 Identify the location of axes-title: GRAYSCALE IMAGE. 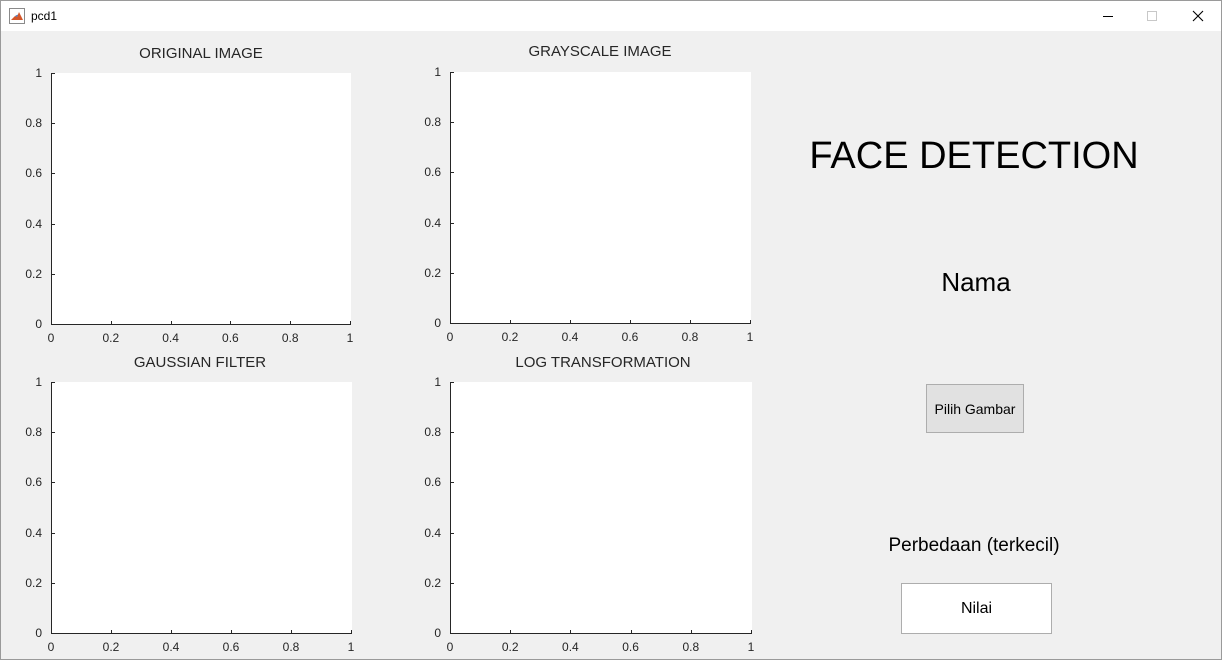
(600, 51).